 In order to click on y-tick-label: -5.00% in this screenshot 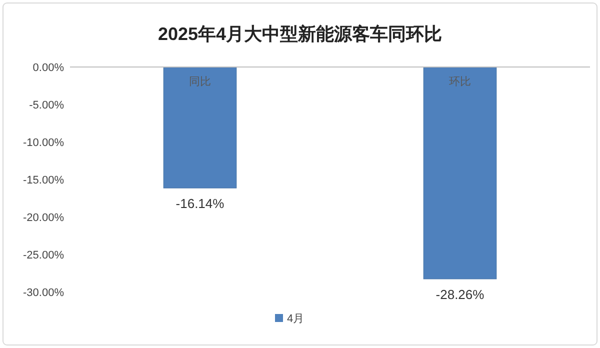, I will do `click(46, 106)`.